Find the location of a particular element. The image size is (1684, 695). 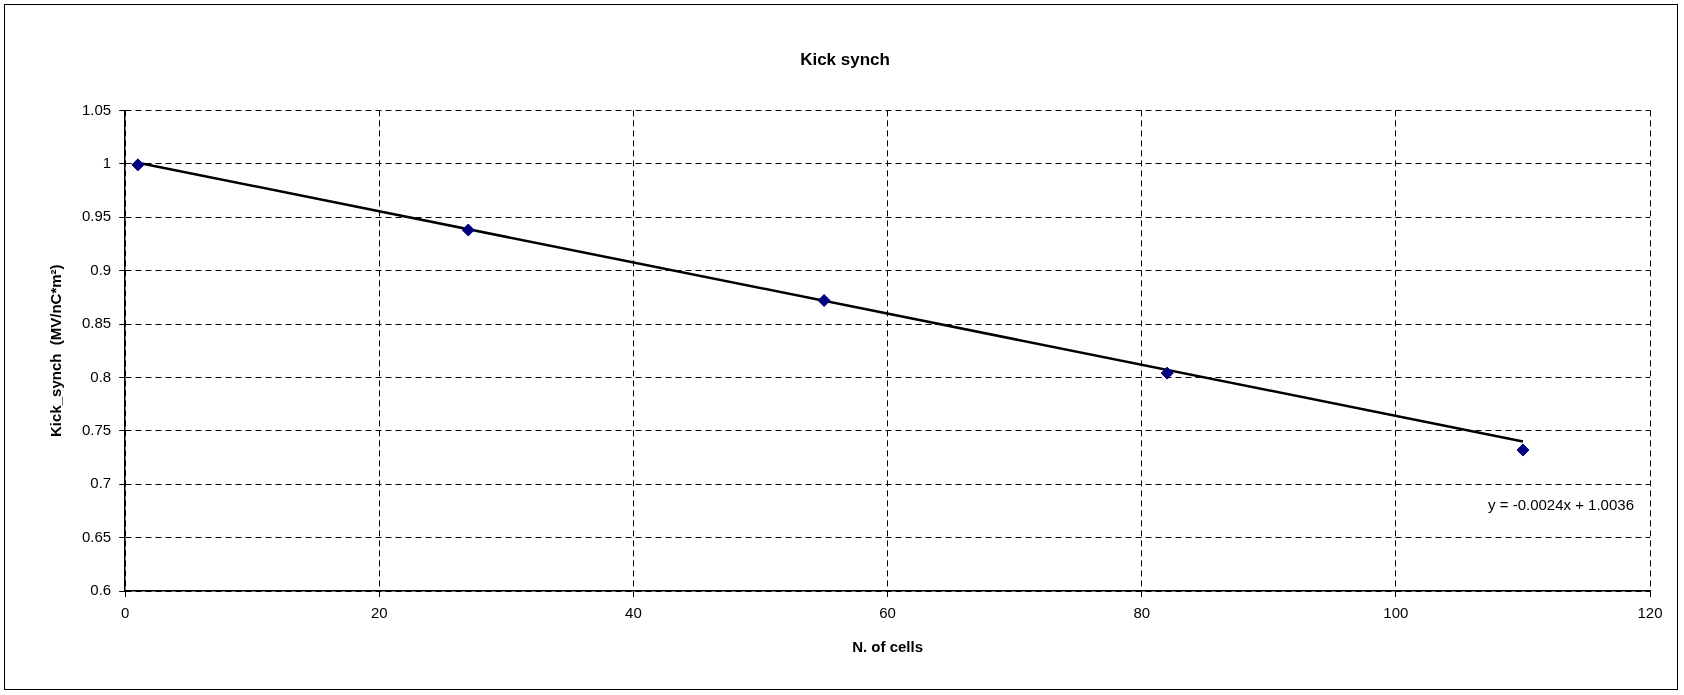

y-tick-label: 0.65 is located at coordinates (96, 536).